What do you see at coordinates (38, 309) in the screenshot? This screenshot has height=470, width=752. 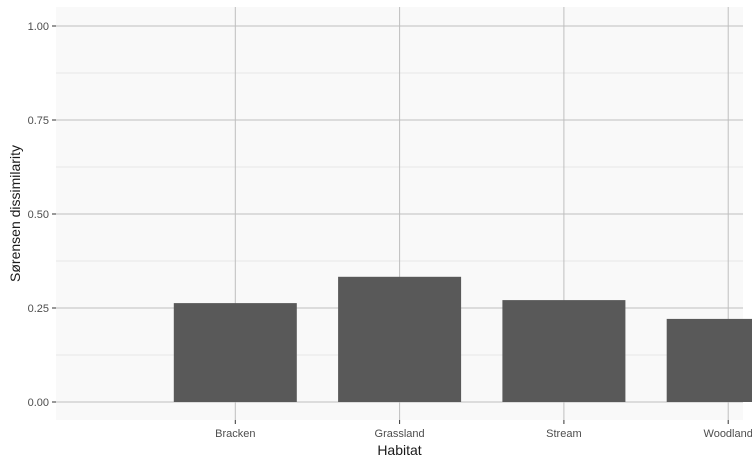 I see `y-tick-label: 0.25` at bounding box center [38, 309].